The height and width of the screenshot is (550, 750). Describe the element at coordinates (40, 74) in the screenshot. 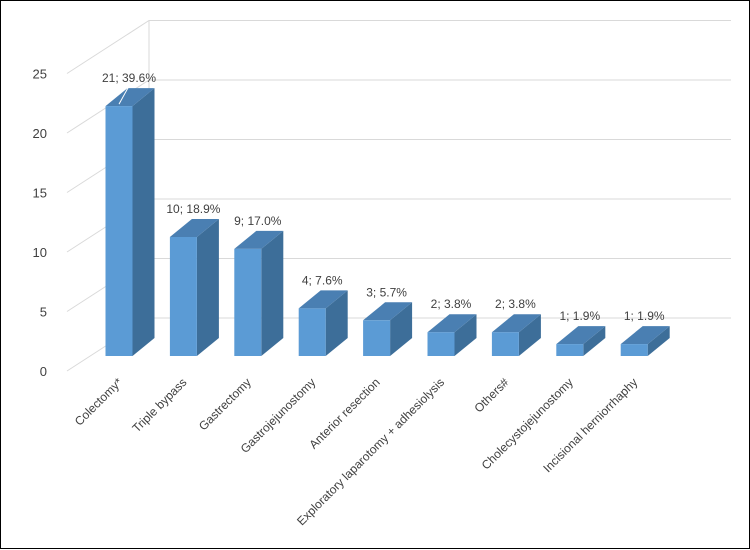

I see `y-tick-label: 25` at that location.